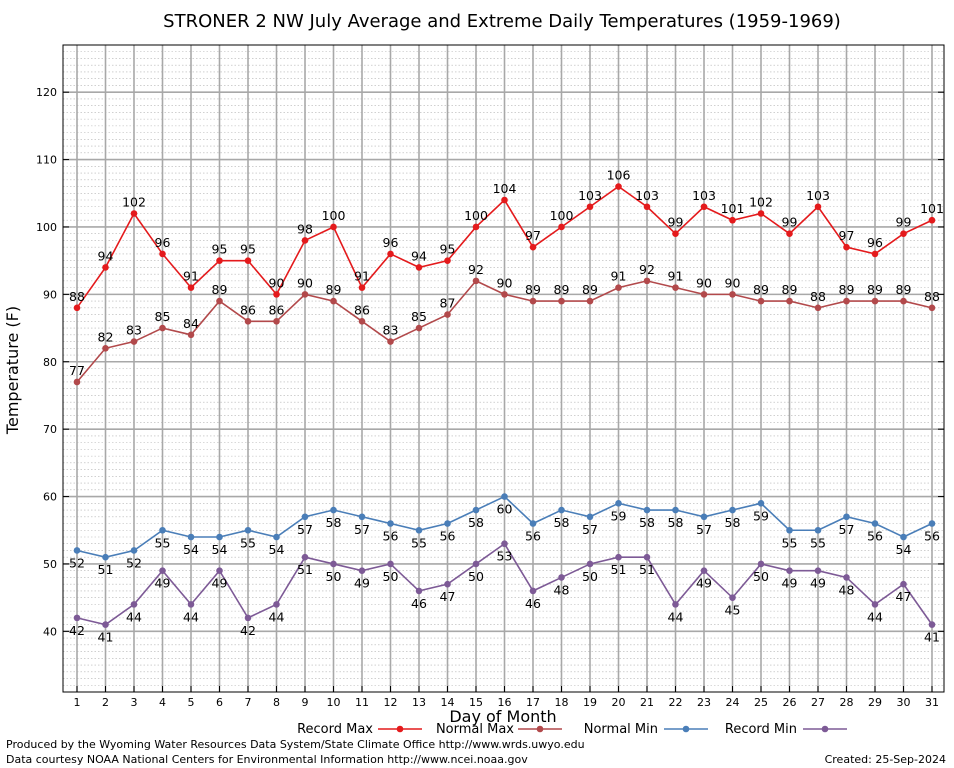 Image resolution: width=954 pixels, height=768 pixels. I want to click on normal-max-data-label: 87, so click(448, 303).